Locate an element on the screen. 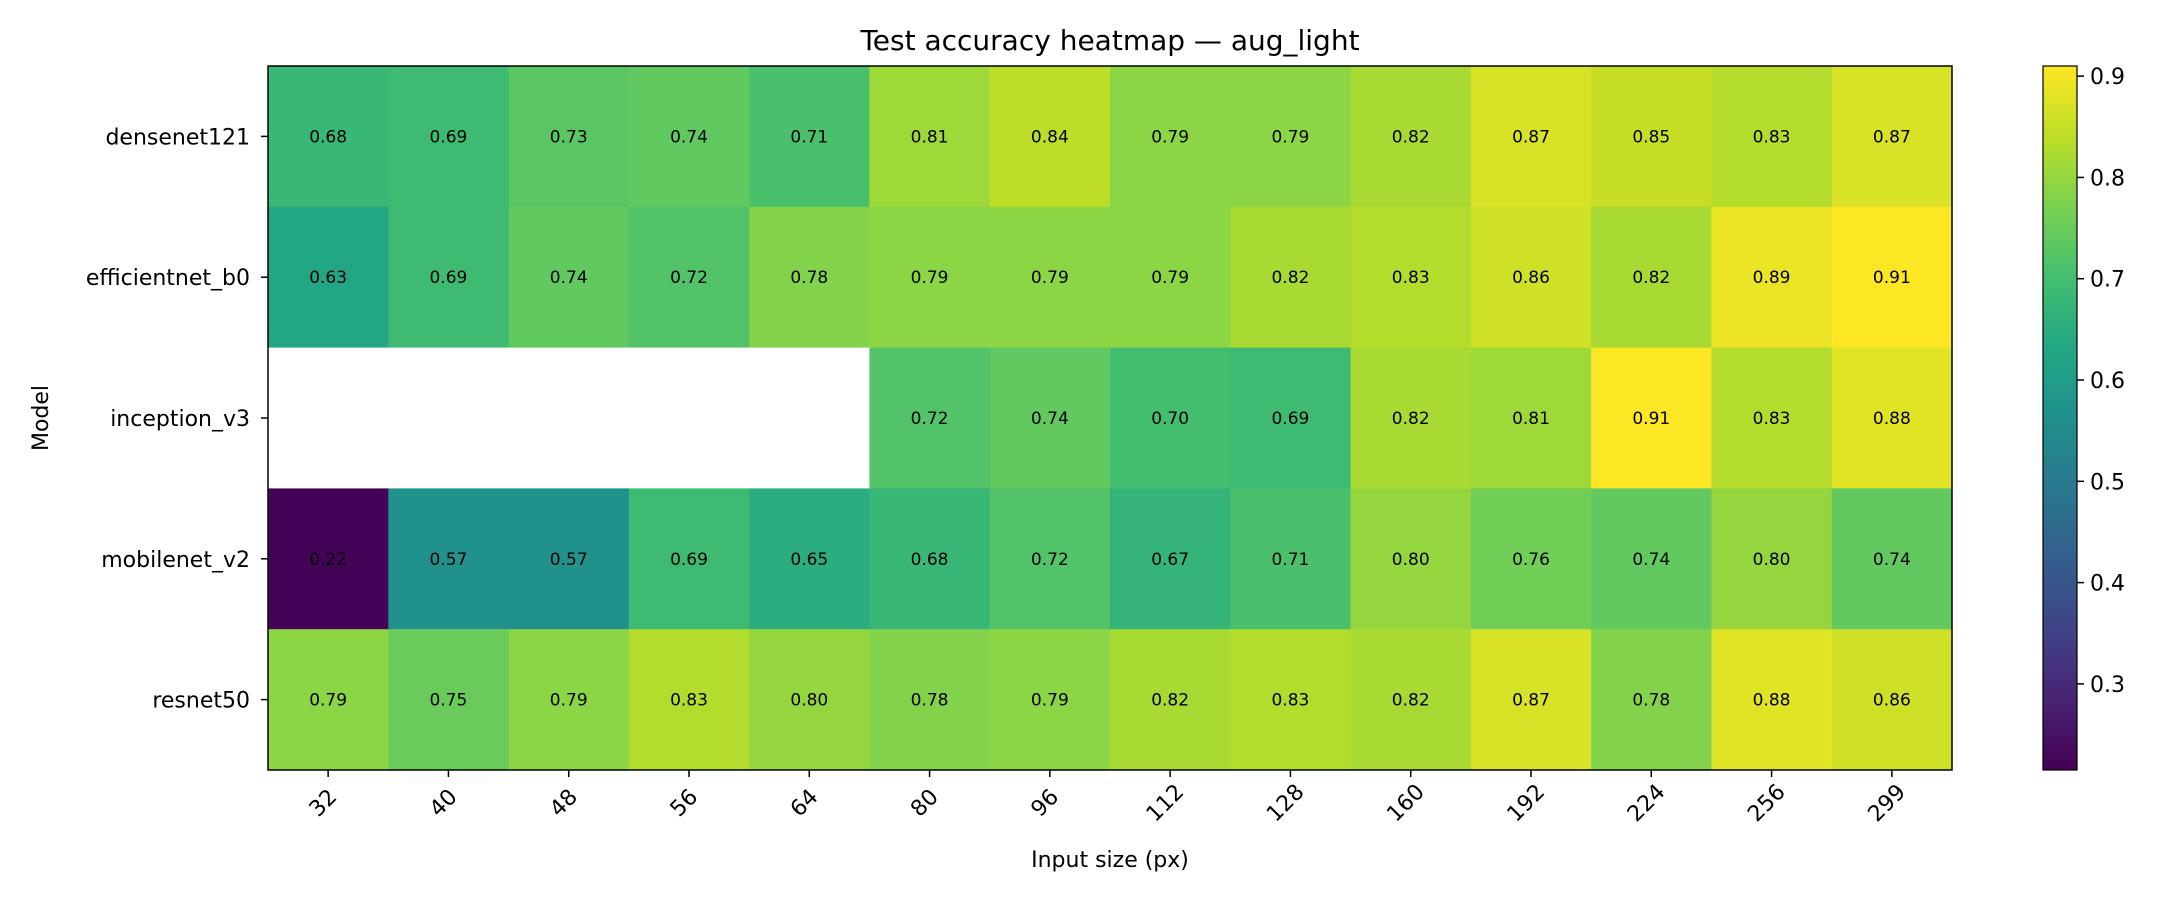  cell-value-label: 0.80 is located at coordinates (1411, 560).